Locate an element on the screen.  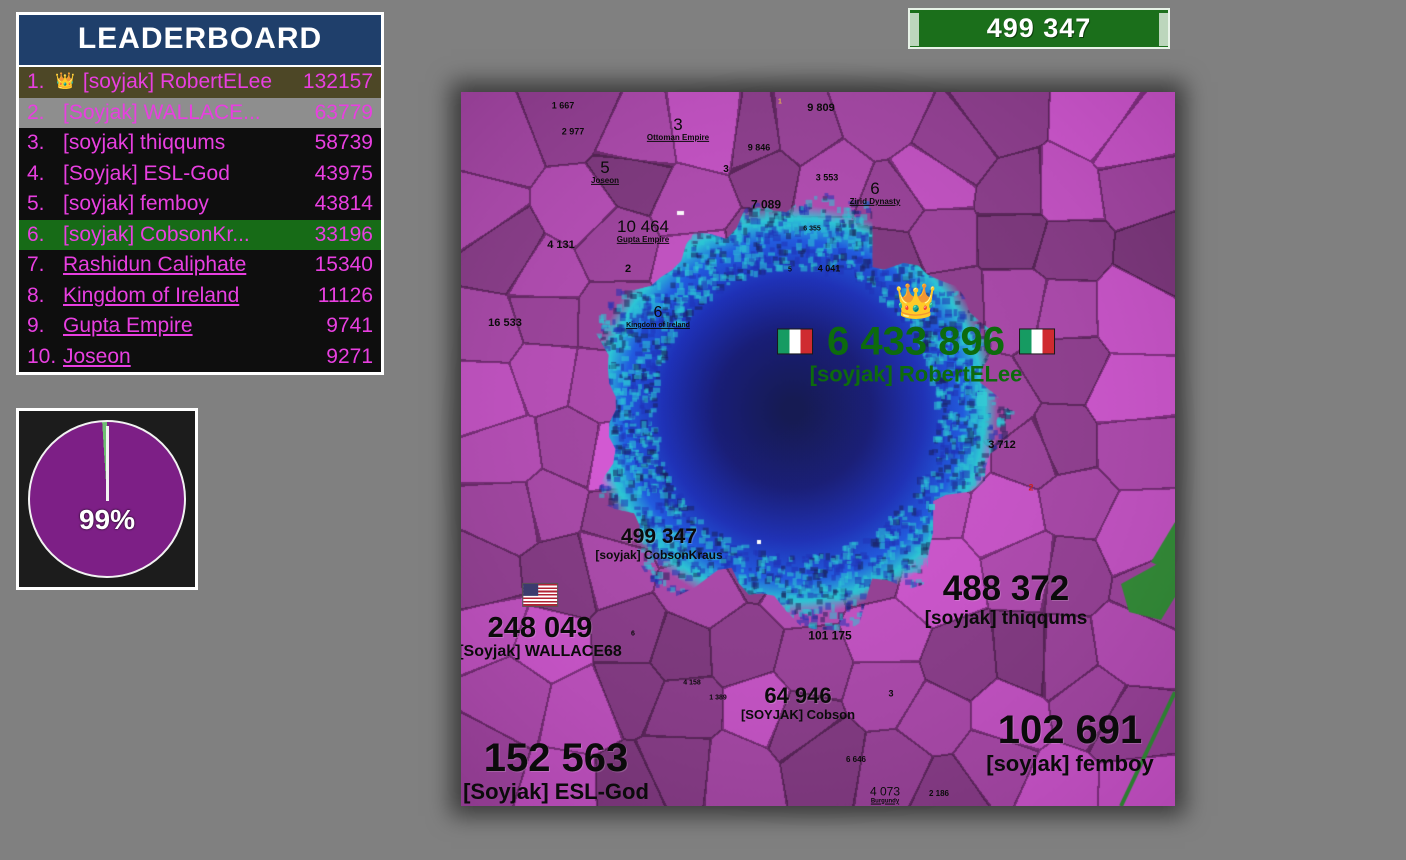
leaderboard-rank: 10. is located at coordinates (42, 356).